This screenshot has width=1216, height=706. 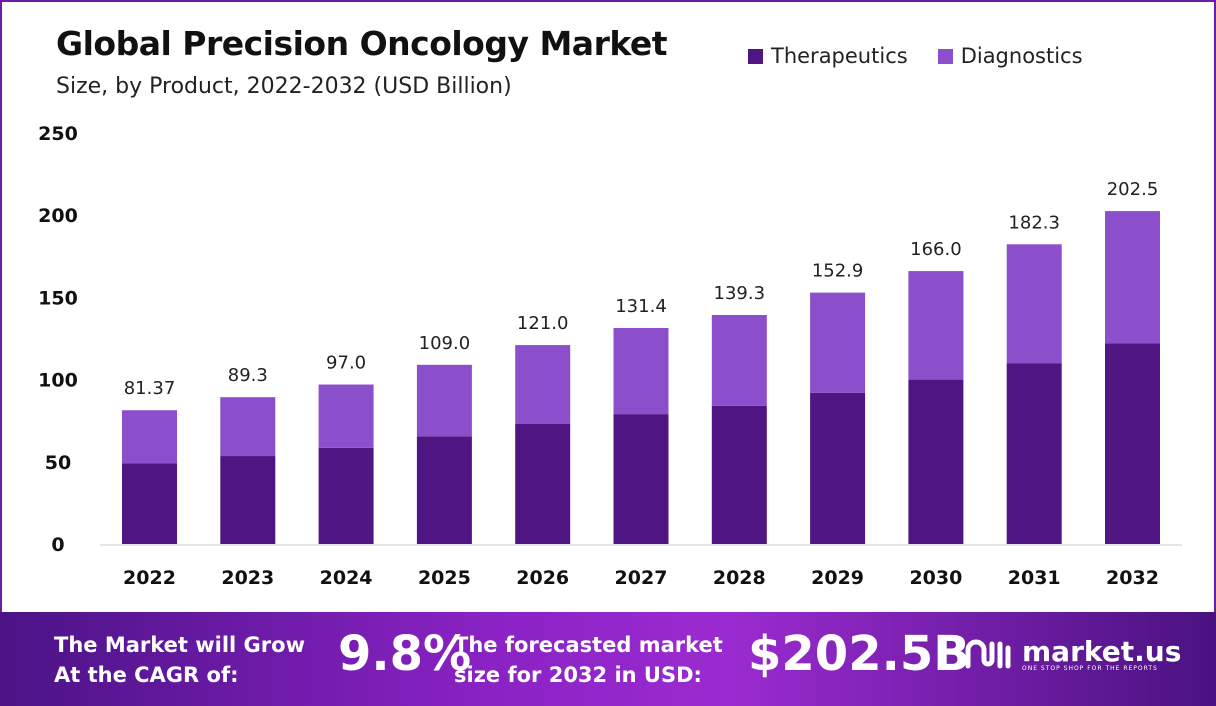 I want to click on x-tick-label: 2022, so click(x=149, y=578).